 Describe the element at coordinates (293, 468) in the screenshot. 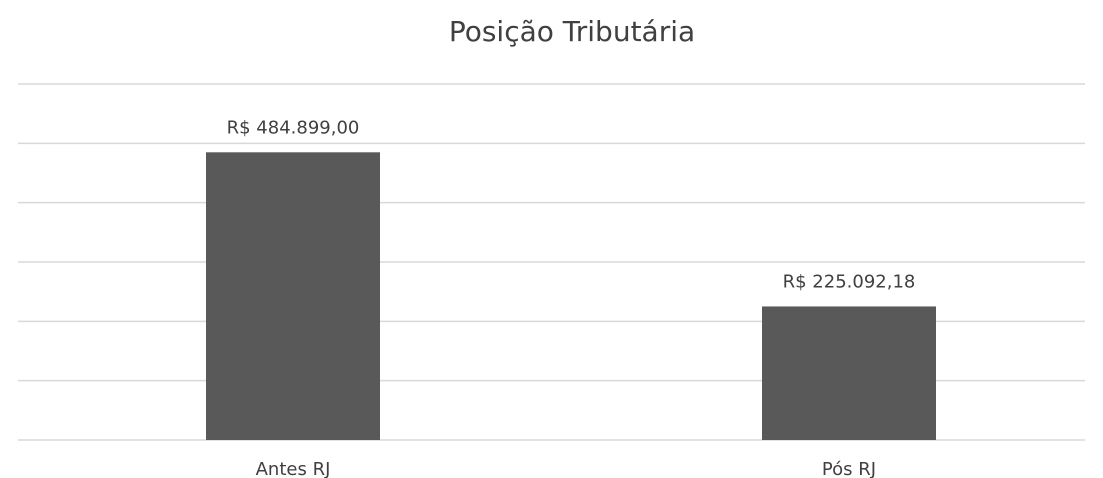

I see `x-tick-label: Antes RJ` at that location.